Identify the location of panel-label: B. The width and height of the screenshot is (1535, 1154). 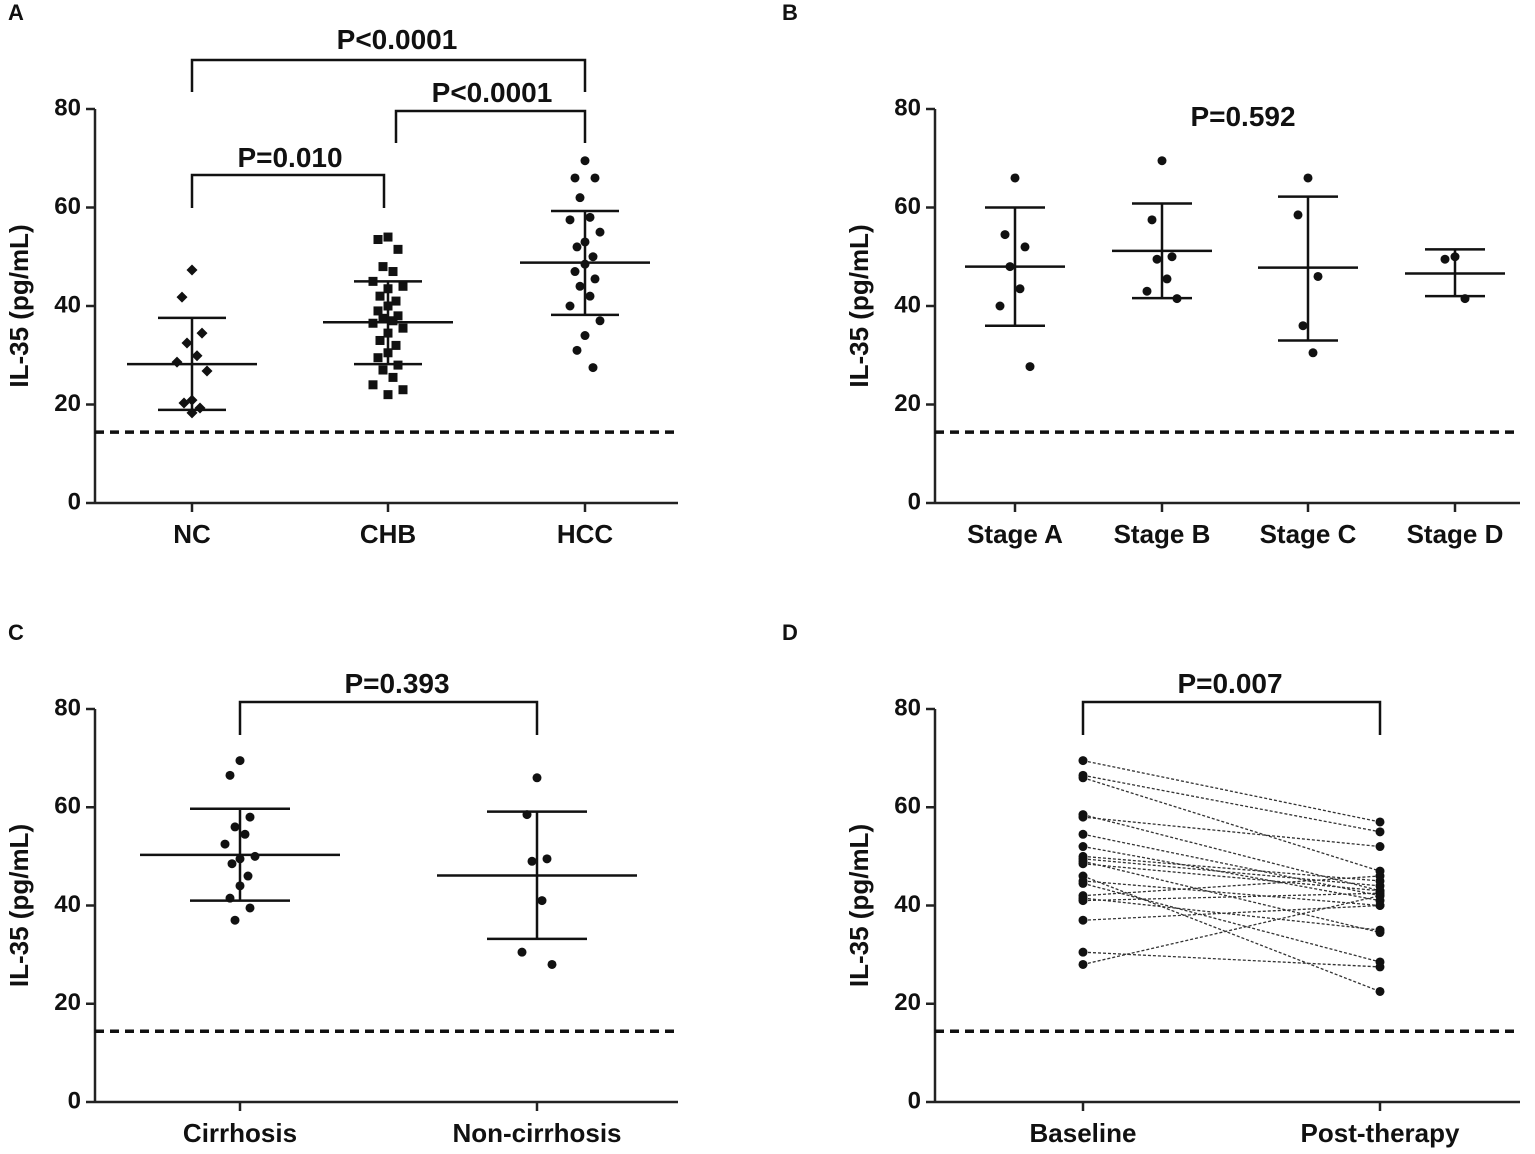
(790, 12).